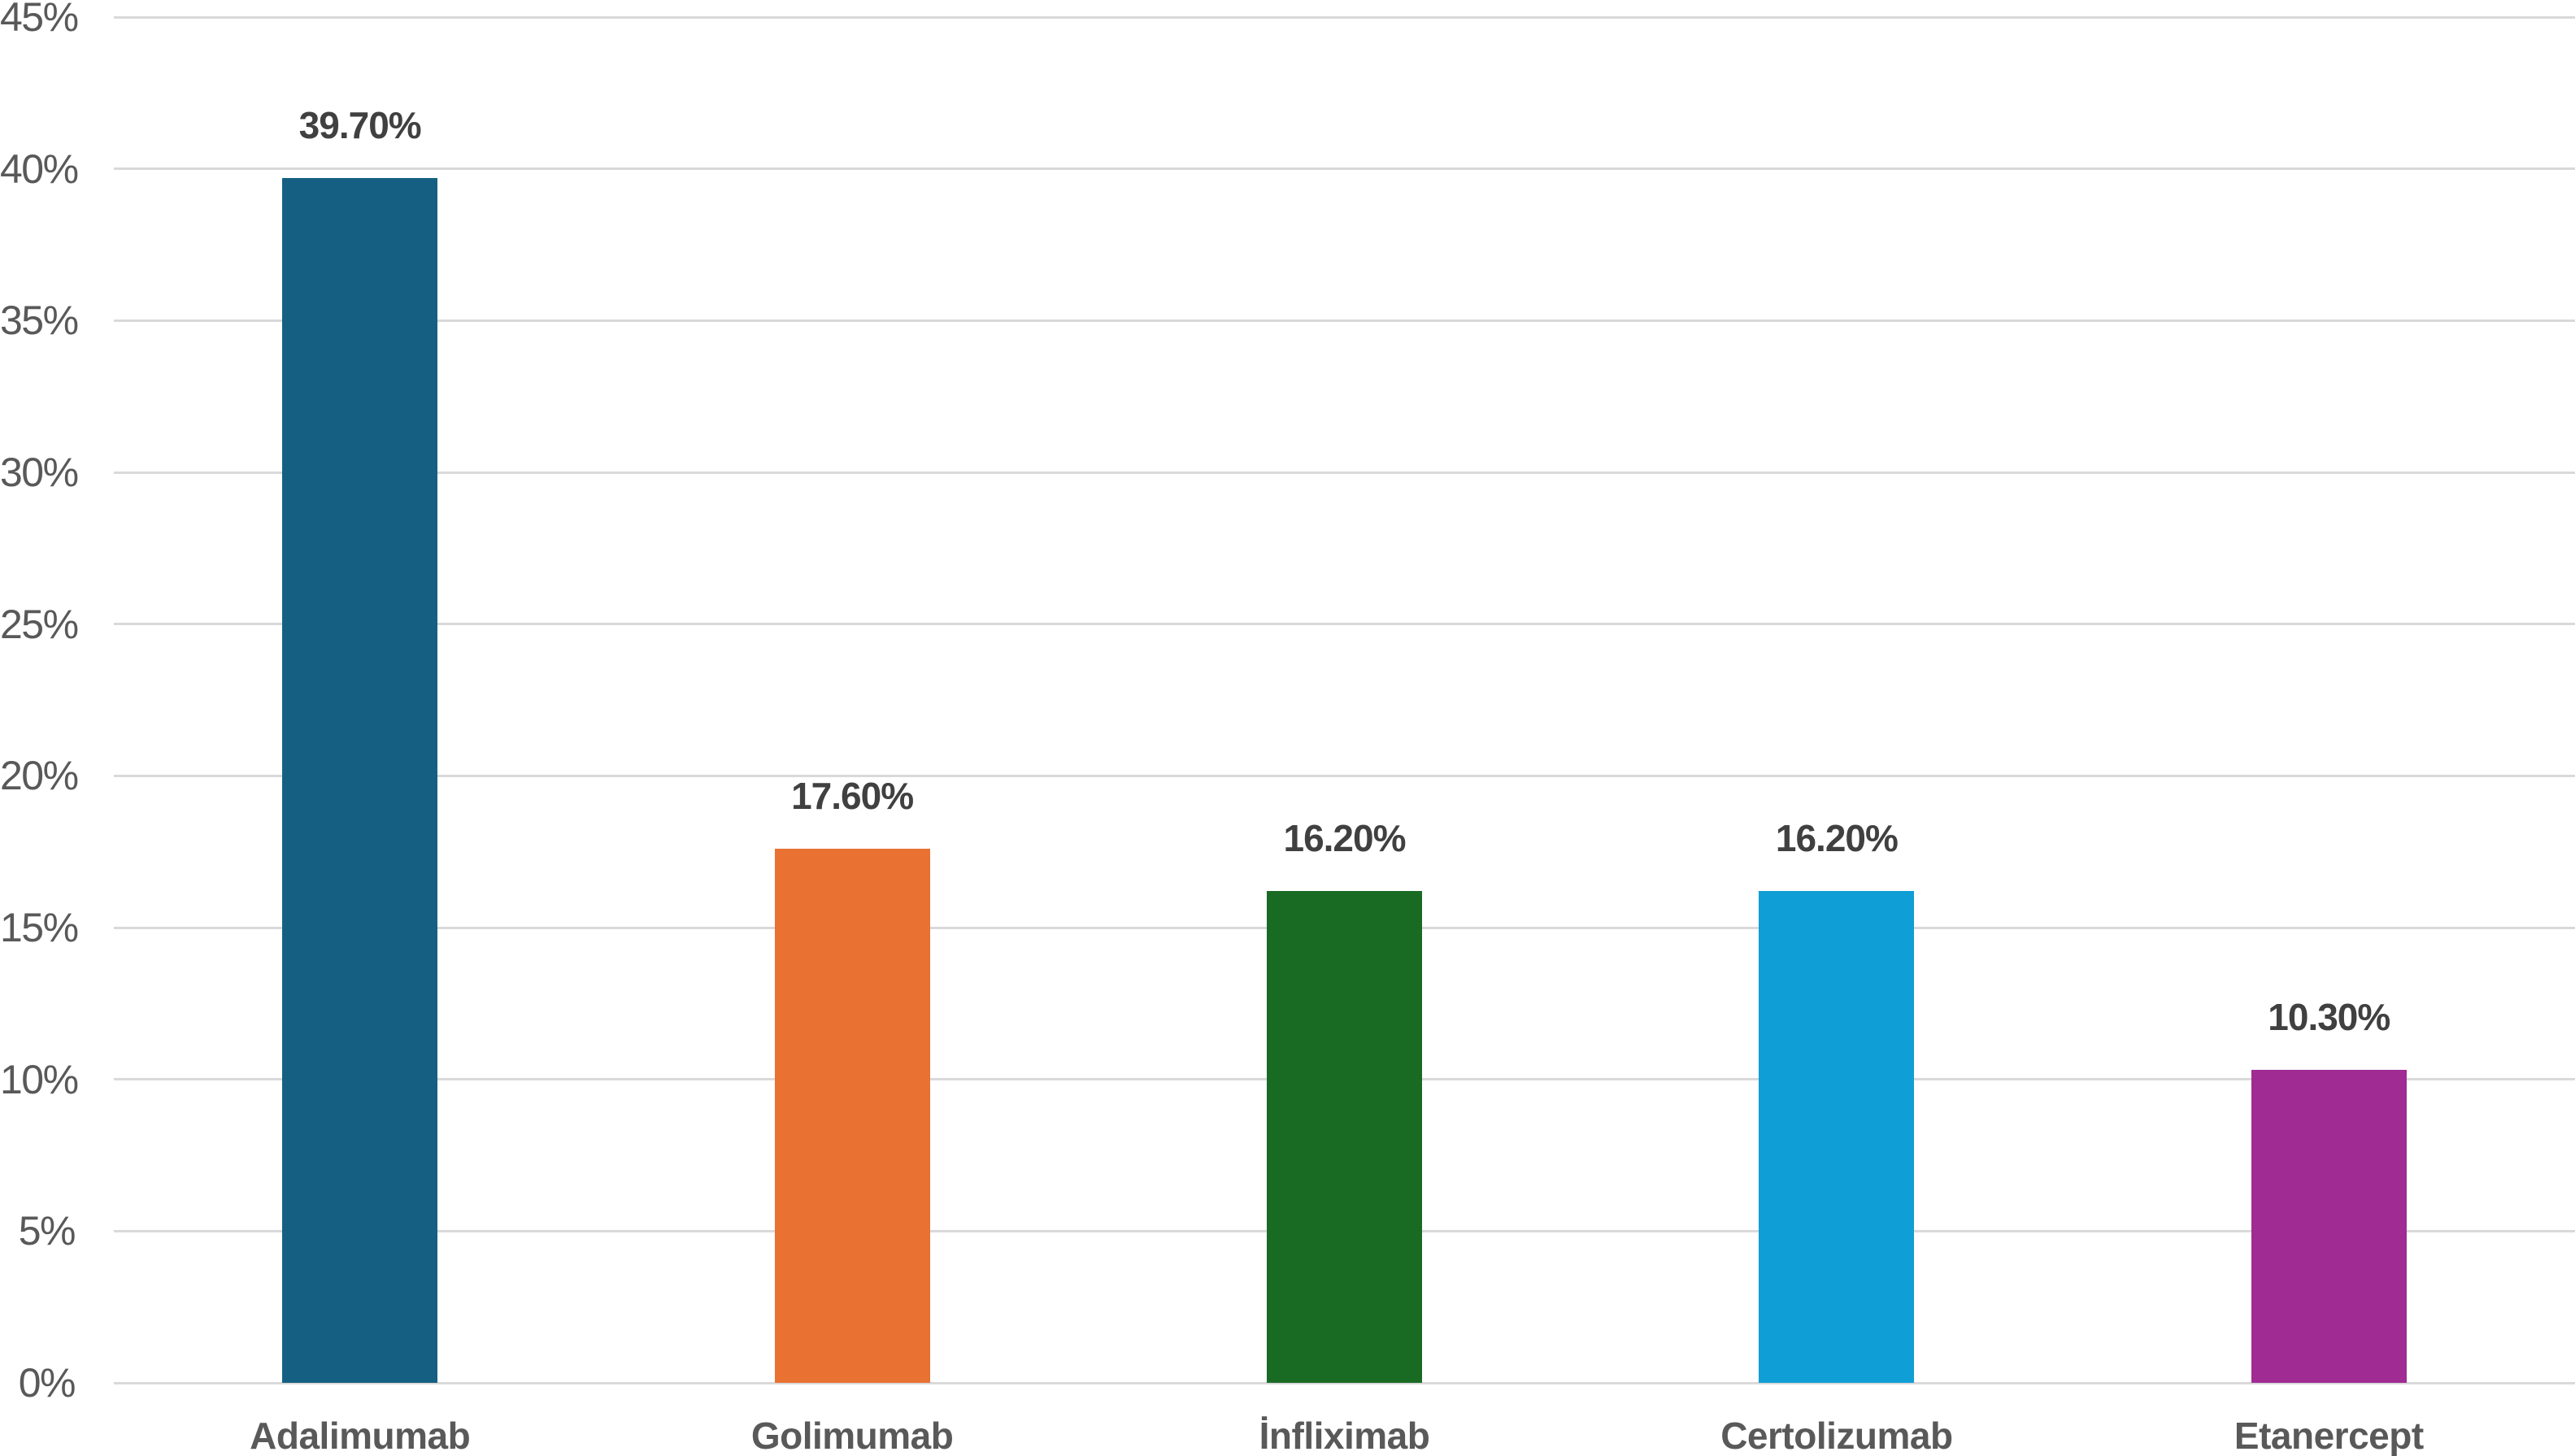  What do you see at coordinates (39, 169) in the screenshot?
I see `y-tick-label-40%: 40%` at bounding box center [39, 169].